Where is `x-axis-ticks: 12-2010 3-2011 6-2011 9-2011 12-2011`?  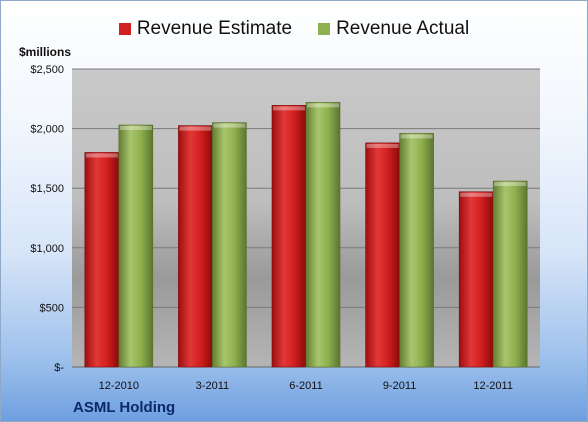 x-axis-ticks: 12-2010 3-2011 6-2011 9-2011 12-2011 is located at coordinates (306, 386).